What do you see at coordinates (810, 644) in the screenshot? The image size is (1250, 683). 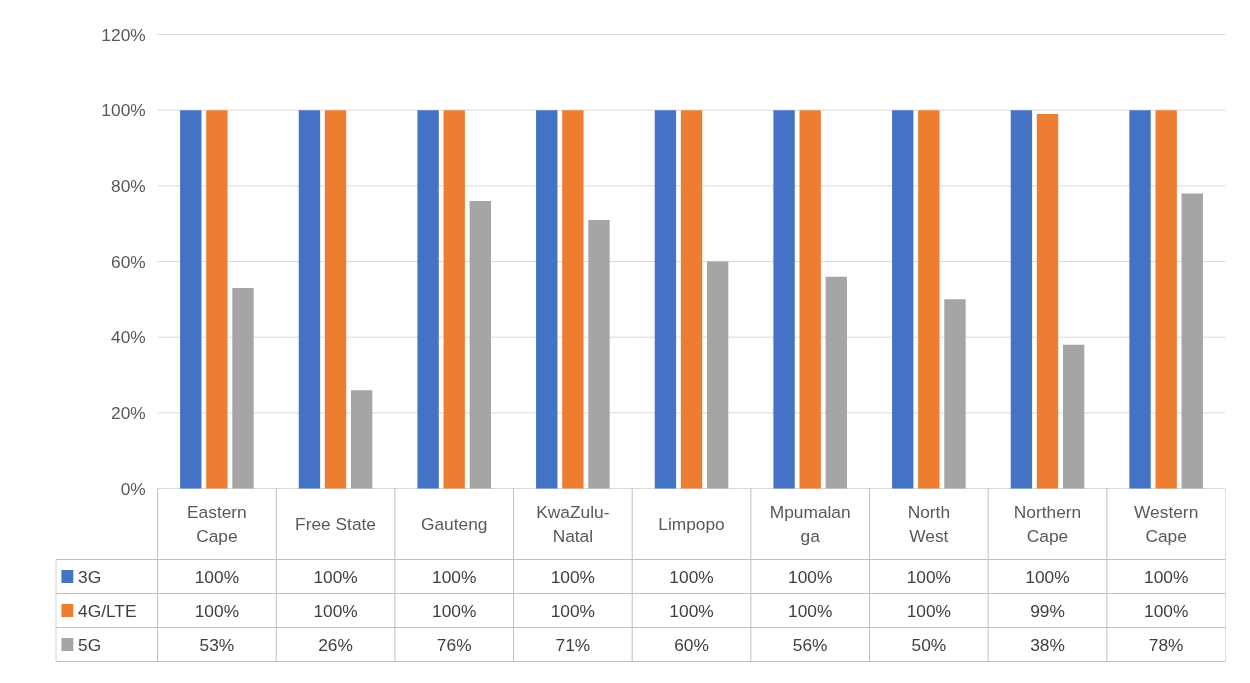 I see `data-label: 56%` at bounding box center [810, 644].